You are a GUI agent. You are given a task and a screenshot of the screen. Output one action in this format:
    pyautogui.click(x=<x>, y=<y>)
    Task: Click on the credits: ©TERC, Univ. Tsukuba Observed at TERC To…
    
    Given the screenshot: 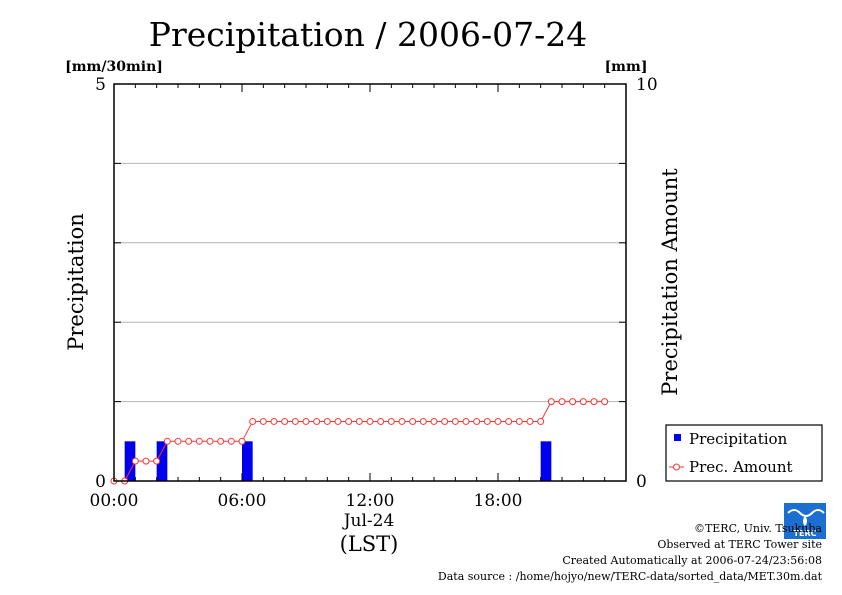 What is the action you would take?
    pyautogui.click(x=630, y=553)
    